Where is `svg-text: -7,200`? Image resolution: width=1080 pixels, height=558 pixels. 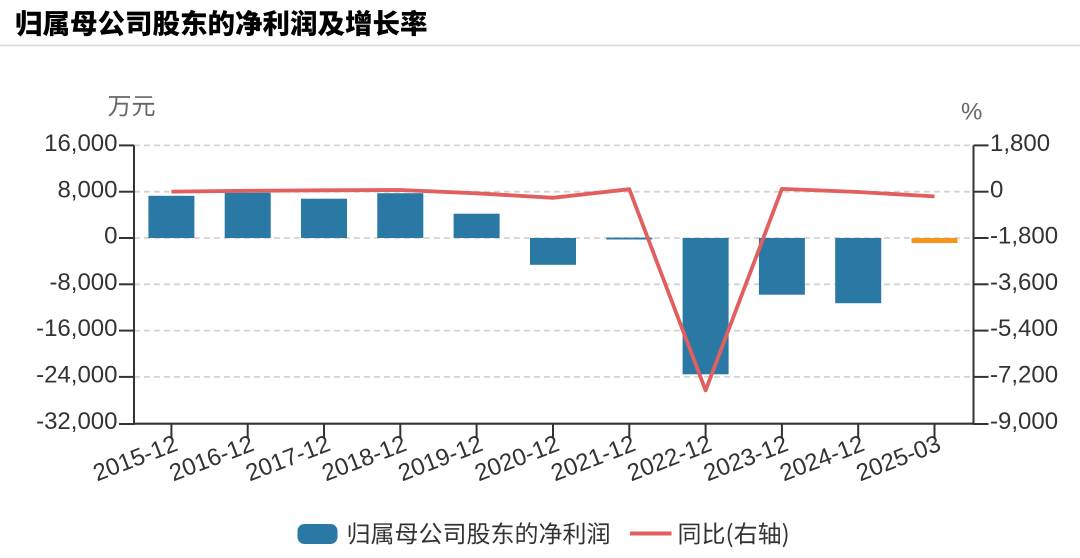 svg-text: -7,200 is located at coordinates (1024, 375).